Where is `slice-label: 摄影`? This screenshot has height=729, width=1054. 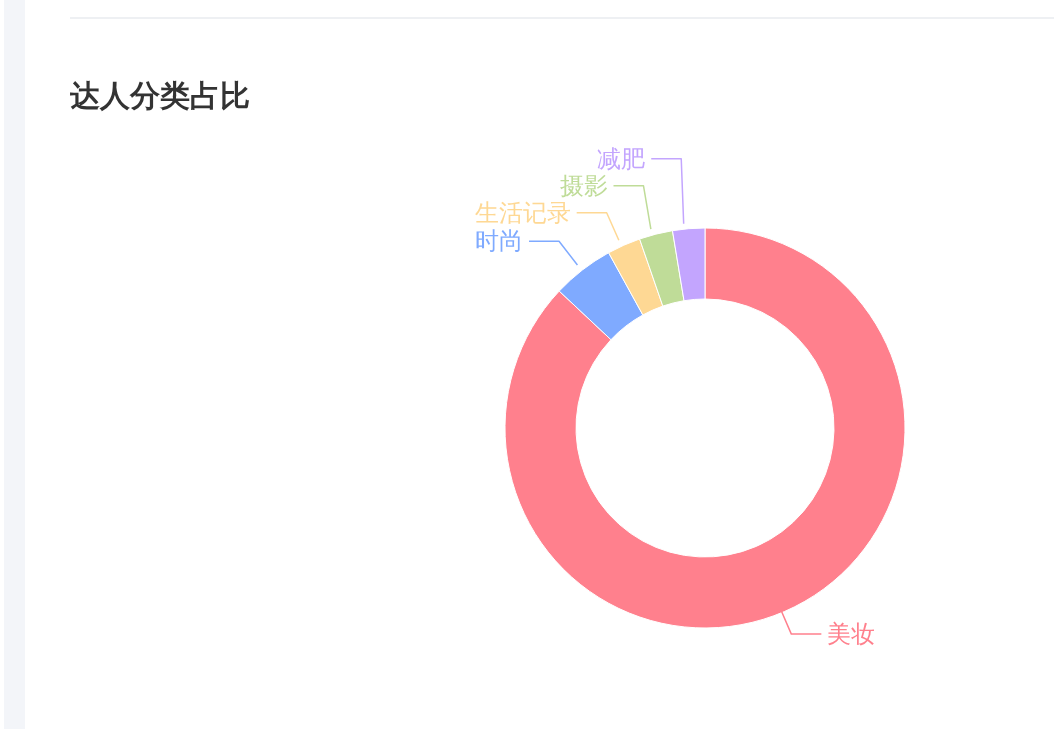
slice-label: 摄影 is located at coordinates (583, 185).